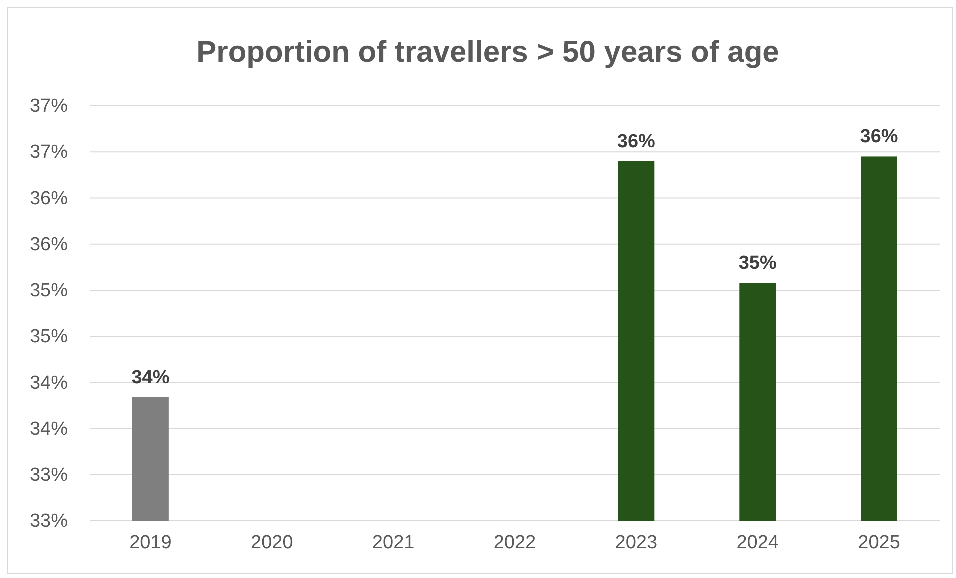 The image size is (956, 578). I want to click on x-tick-label: 2022, so click(515, 543).